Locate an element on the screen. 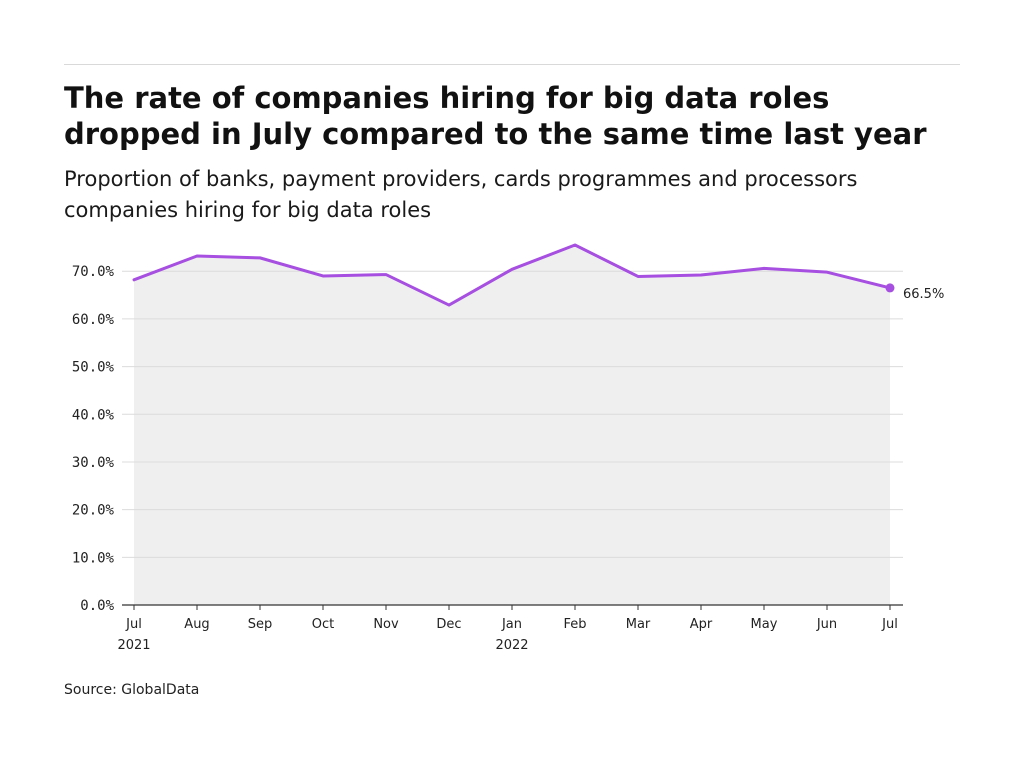 The width and height of the screenshot is (1024, 768). x-tick-label: Sep is located at coordinates (260, 624).